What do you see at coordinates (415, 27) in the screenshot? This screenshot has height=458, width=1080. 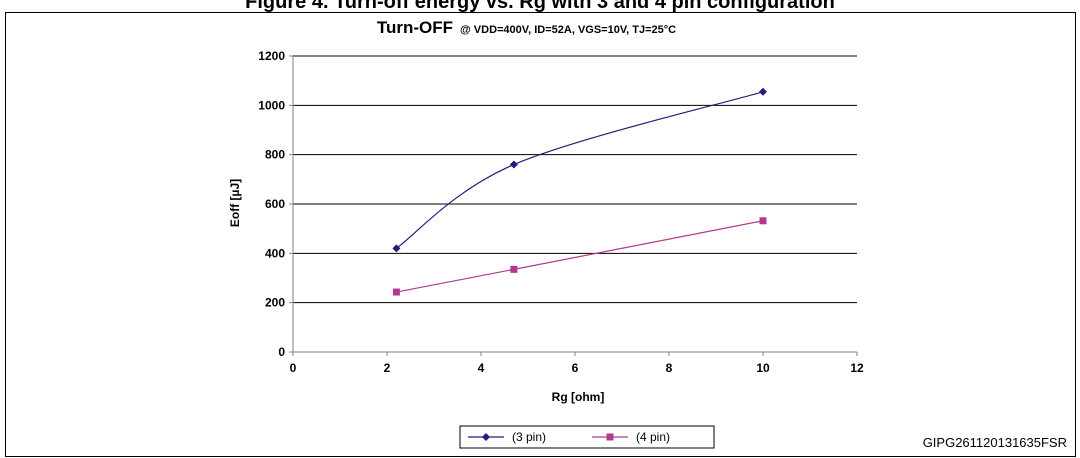 I see `chart-title: Turn-OFF` at bounding box center [415, 27].